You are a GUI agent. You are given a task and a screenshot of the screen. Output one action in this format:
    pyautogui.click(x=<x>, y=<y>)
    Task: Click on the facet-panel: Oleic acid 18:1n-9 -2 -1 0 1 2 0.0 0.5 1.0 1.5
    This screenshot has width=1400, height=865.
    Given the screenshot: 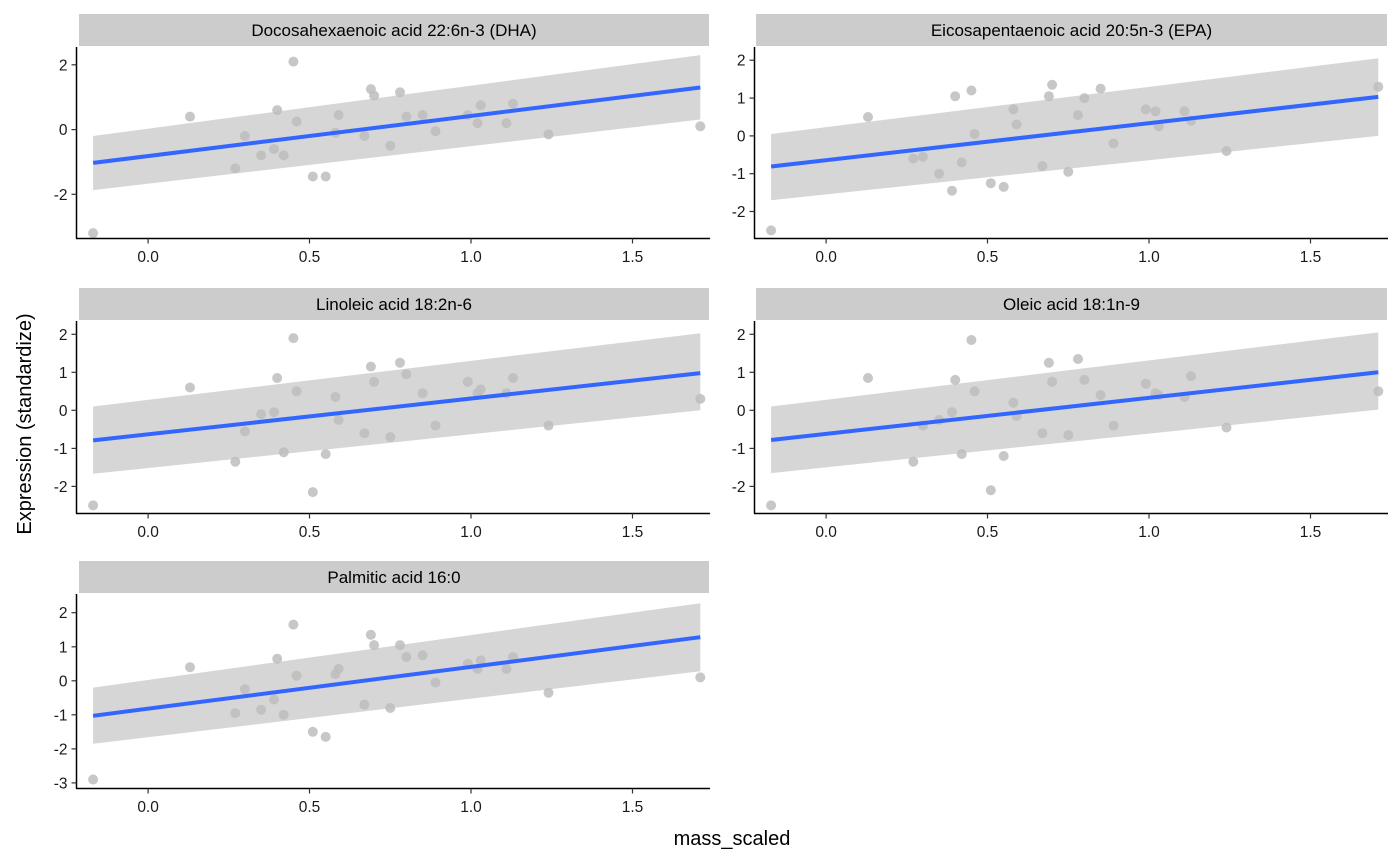 What is the action you would take?
    pyautogui.click(x=1060, y=414)
    